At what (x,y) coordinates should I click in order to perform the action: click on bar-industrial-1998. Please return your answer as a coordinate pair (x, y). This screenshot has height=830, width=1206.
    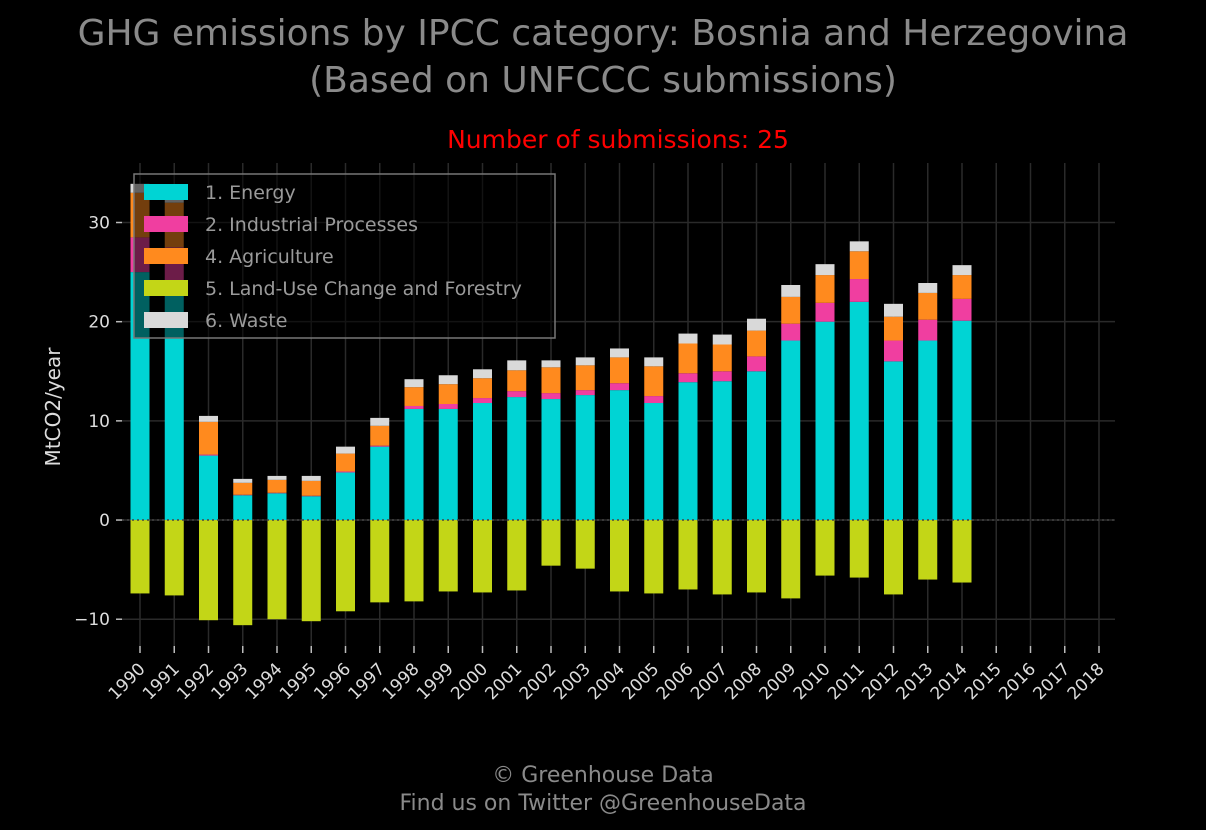
    Looking at the image, I should click on (414, 407).